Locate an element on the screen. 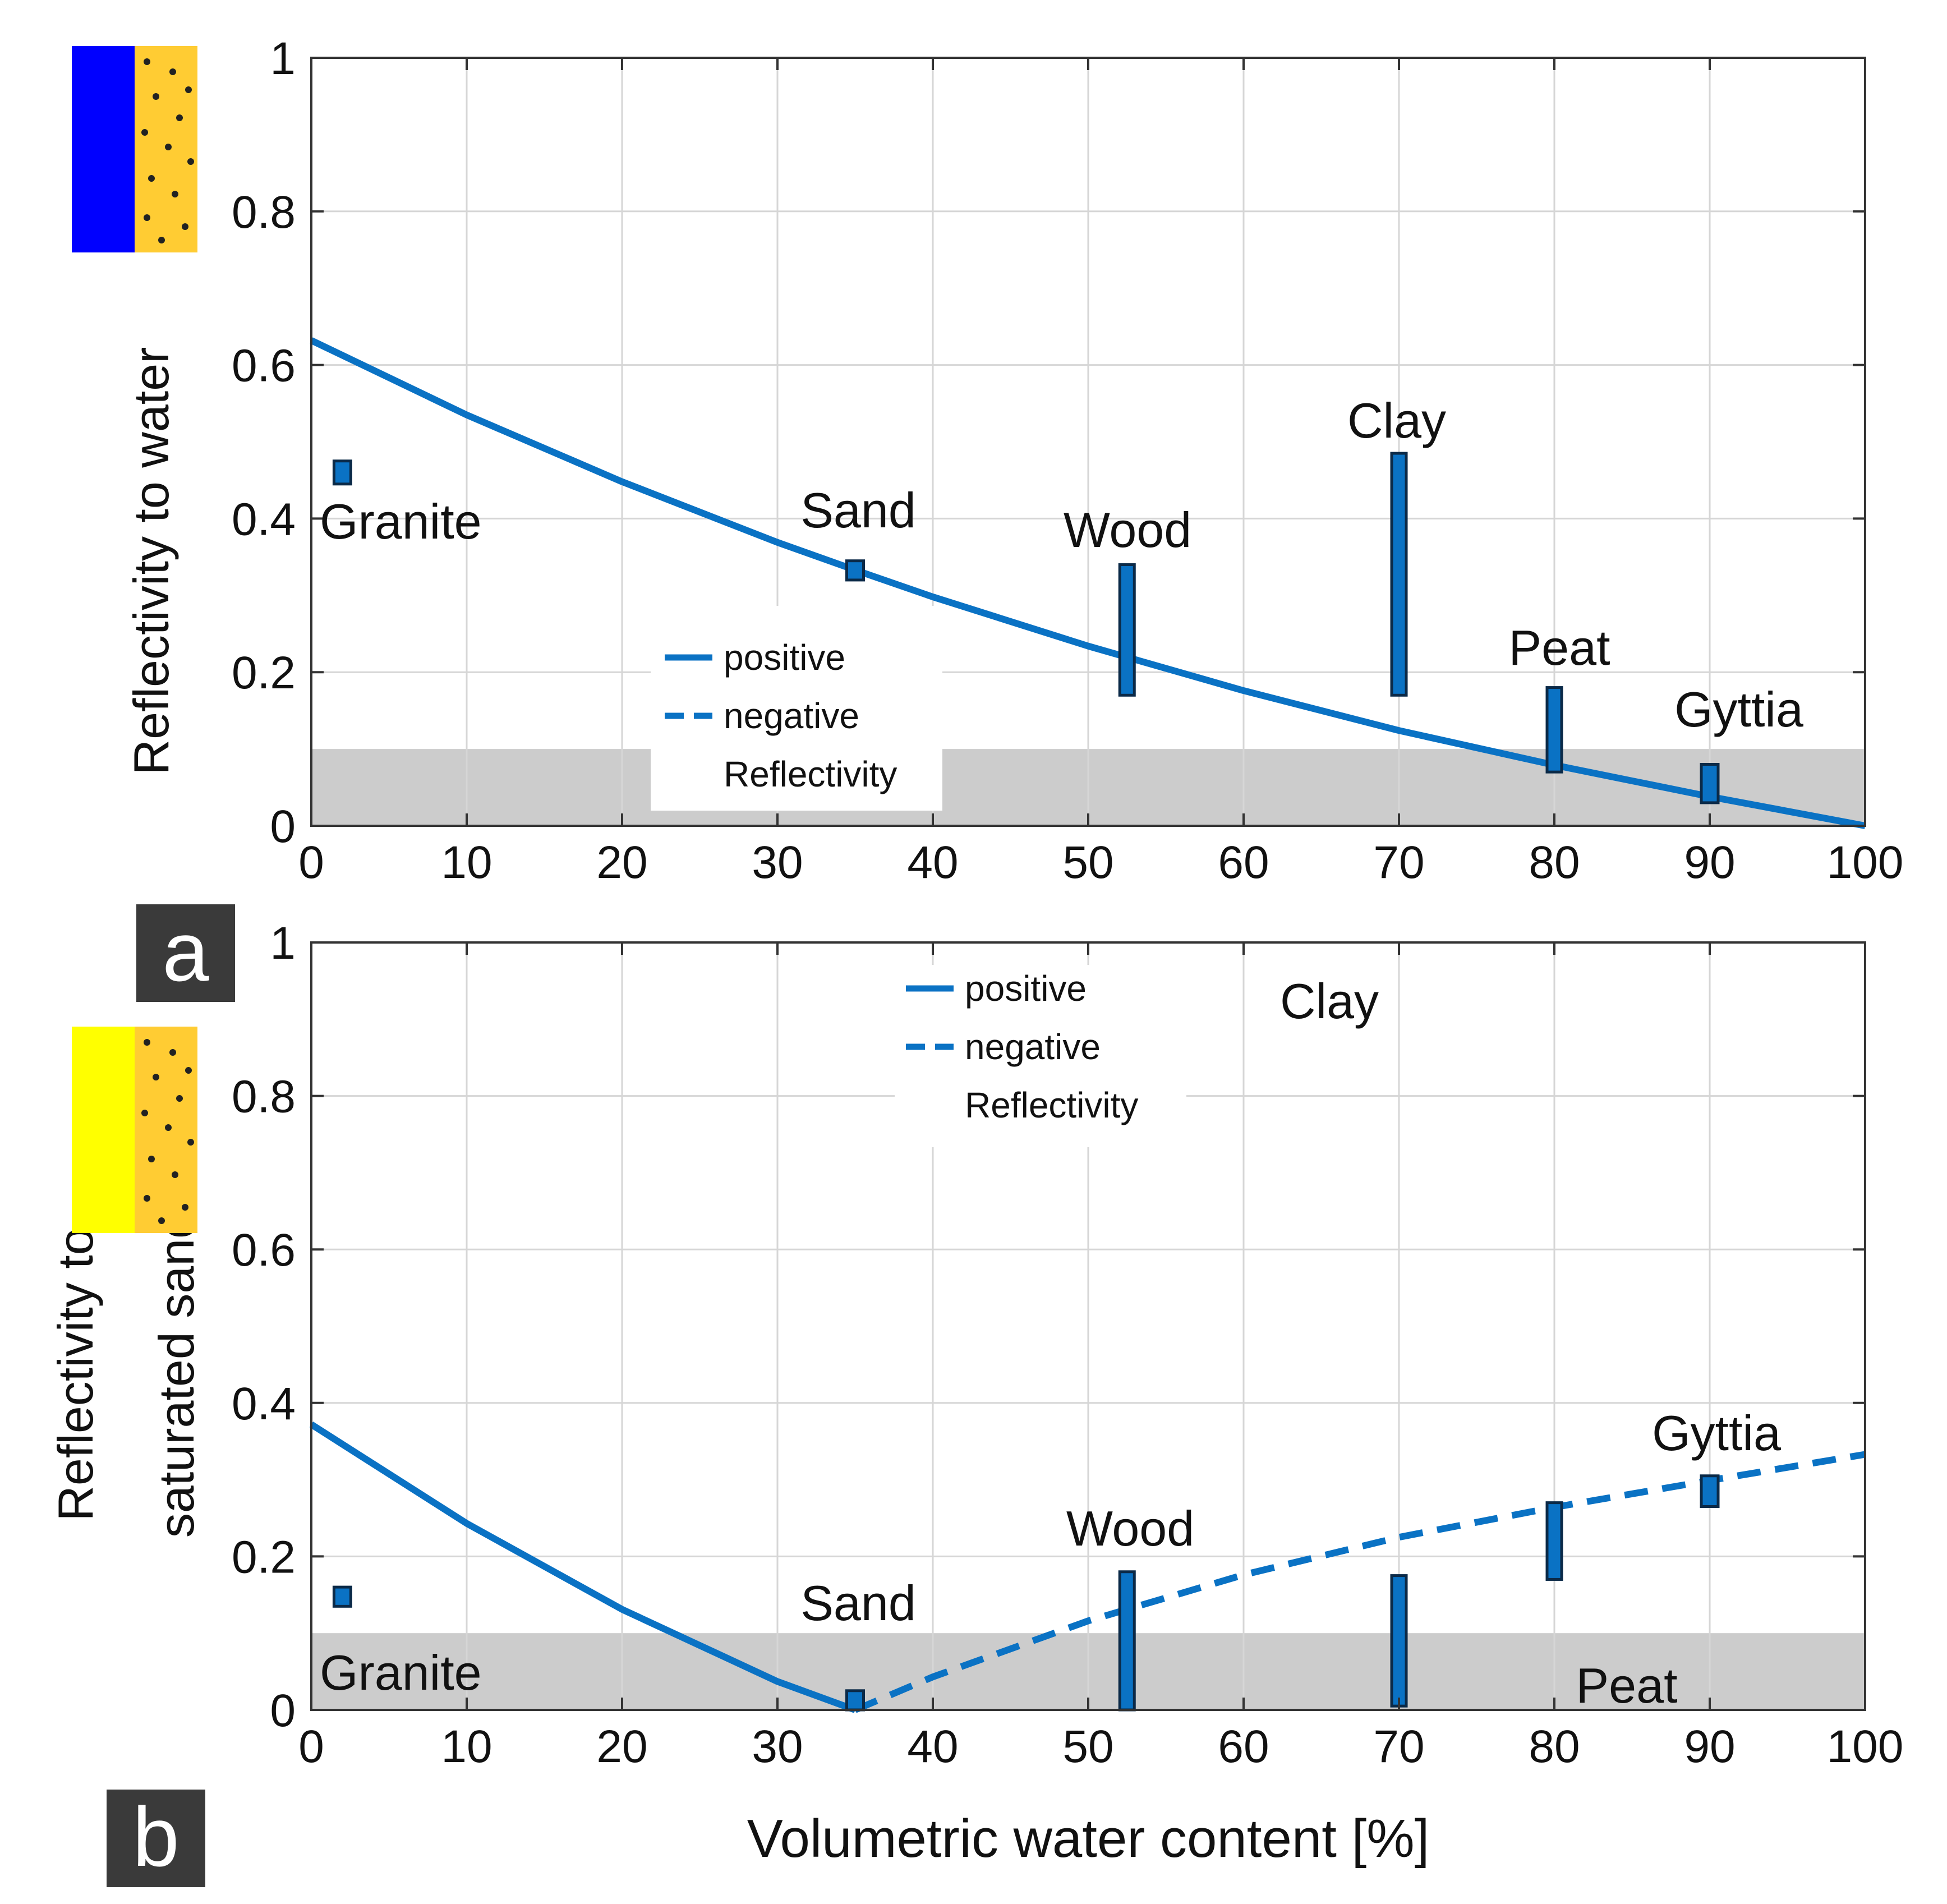 This screenshot has height=1904, width=1947. legend-b: positive negative Reflectivity is located at coordinates (1040, 1056).